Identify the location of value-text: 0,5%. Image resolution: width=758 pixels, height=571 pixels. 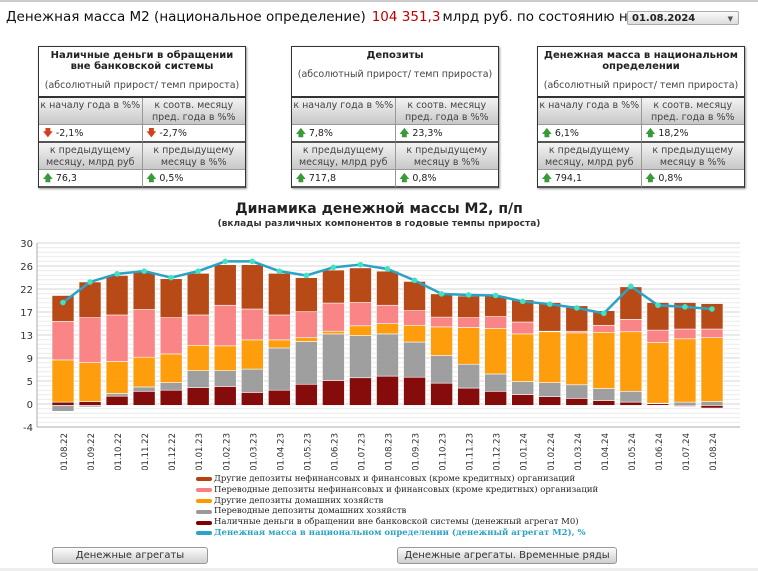
(171, 178).